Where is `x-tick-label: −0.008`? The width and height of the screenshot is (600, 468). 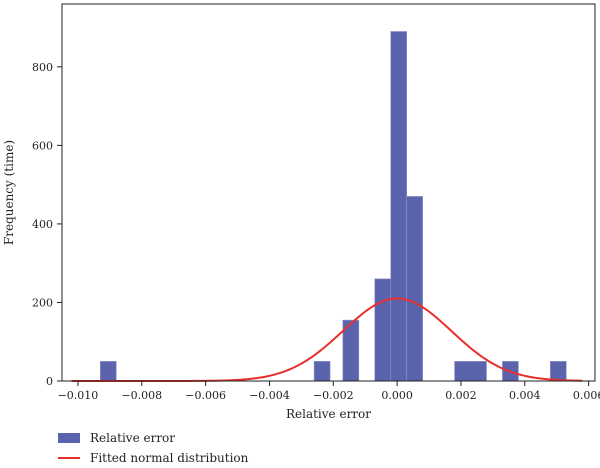 x-tick-label: −0.008 is located at coordinates (141, 395).